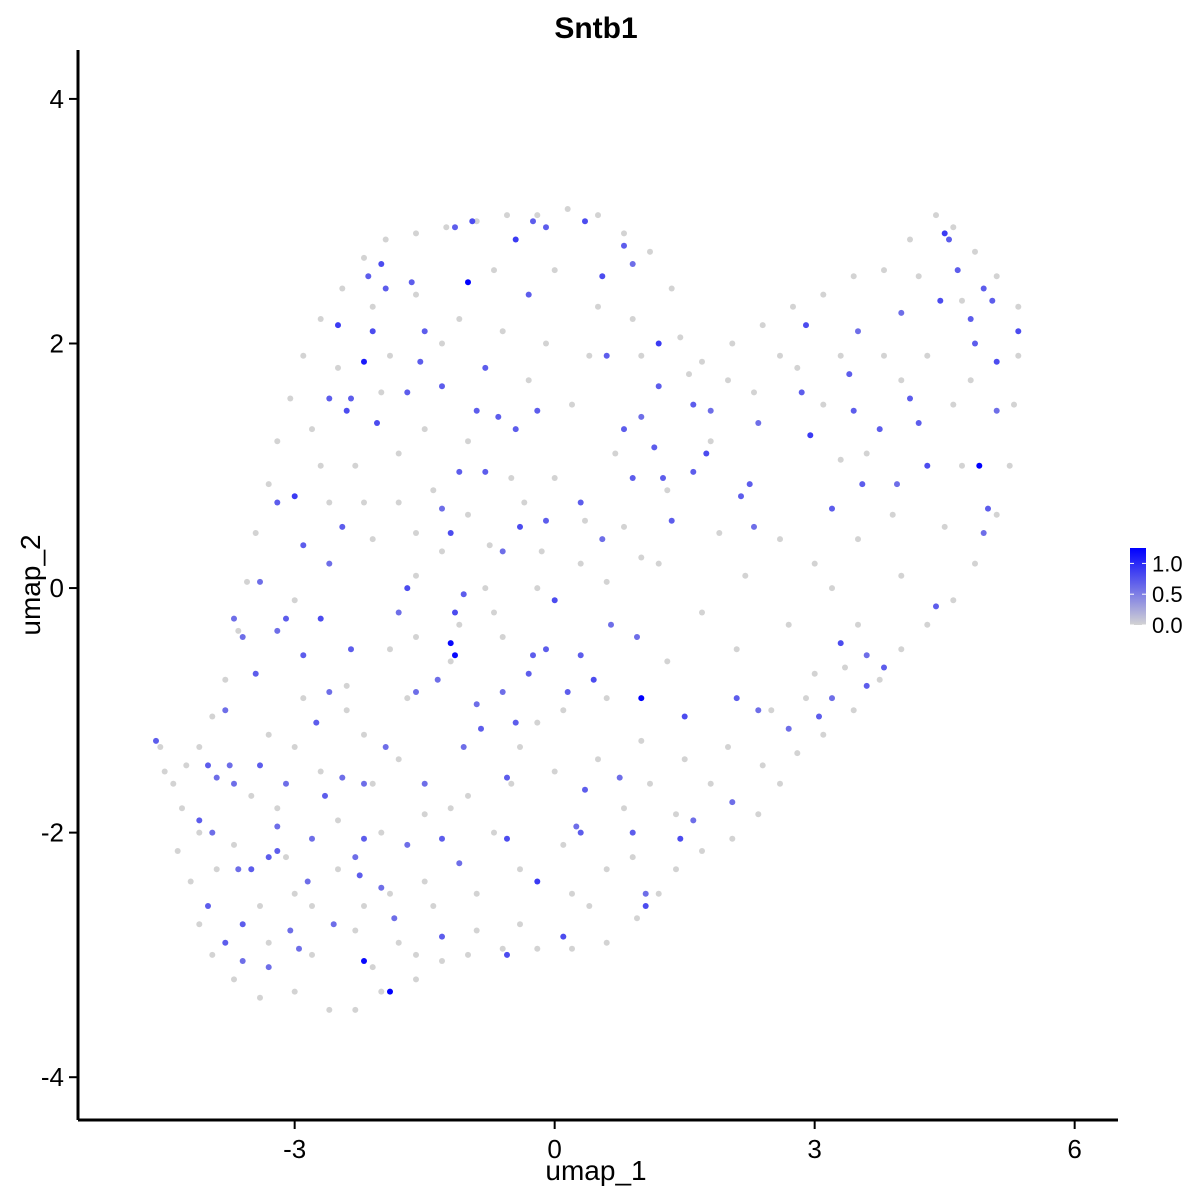 Image resolution: width=1200 pixels, height=1200 pixels. What do you see at coordinates (1156, 594) in the screenshot?
I see `legend-ticks: 1.0 0.5 0.0` at bounding box center [1156, 594].